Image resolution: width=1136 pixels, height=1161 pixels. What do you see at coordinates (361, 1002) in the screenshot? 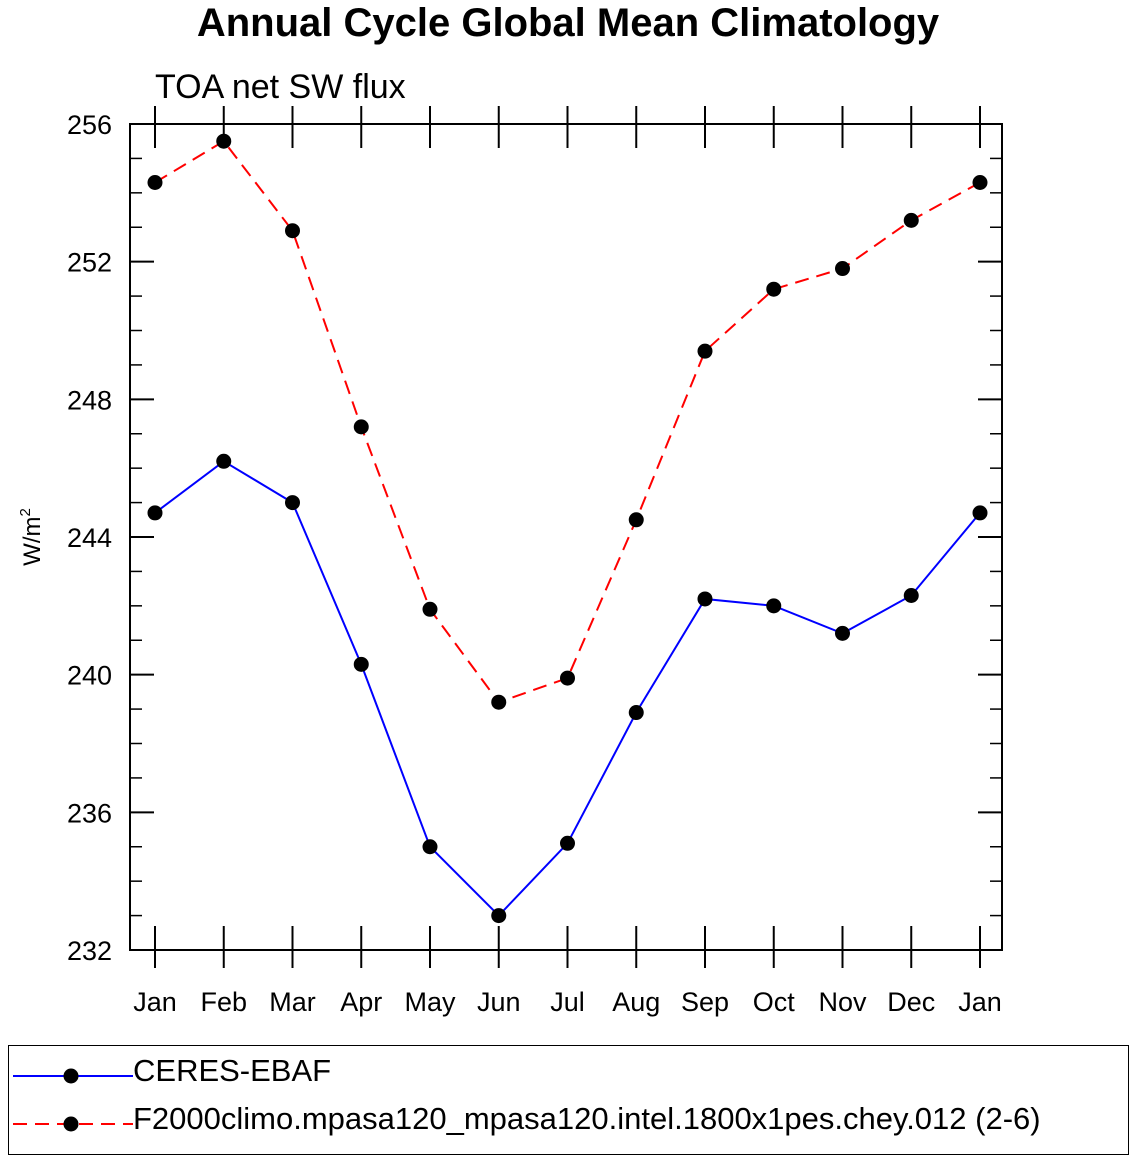
I see `x-tick-label-apr: Apr` at bounding box center [361, 1002].